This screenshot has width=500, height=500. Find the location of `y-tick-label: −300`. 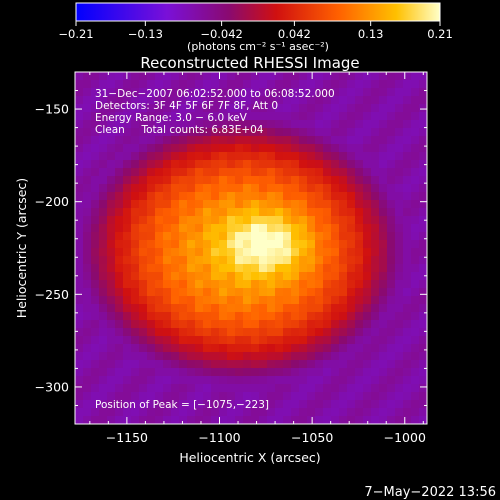

y-tick-label: −300 is located at coordinates (52, 386).